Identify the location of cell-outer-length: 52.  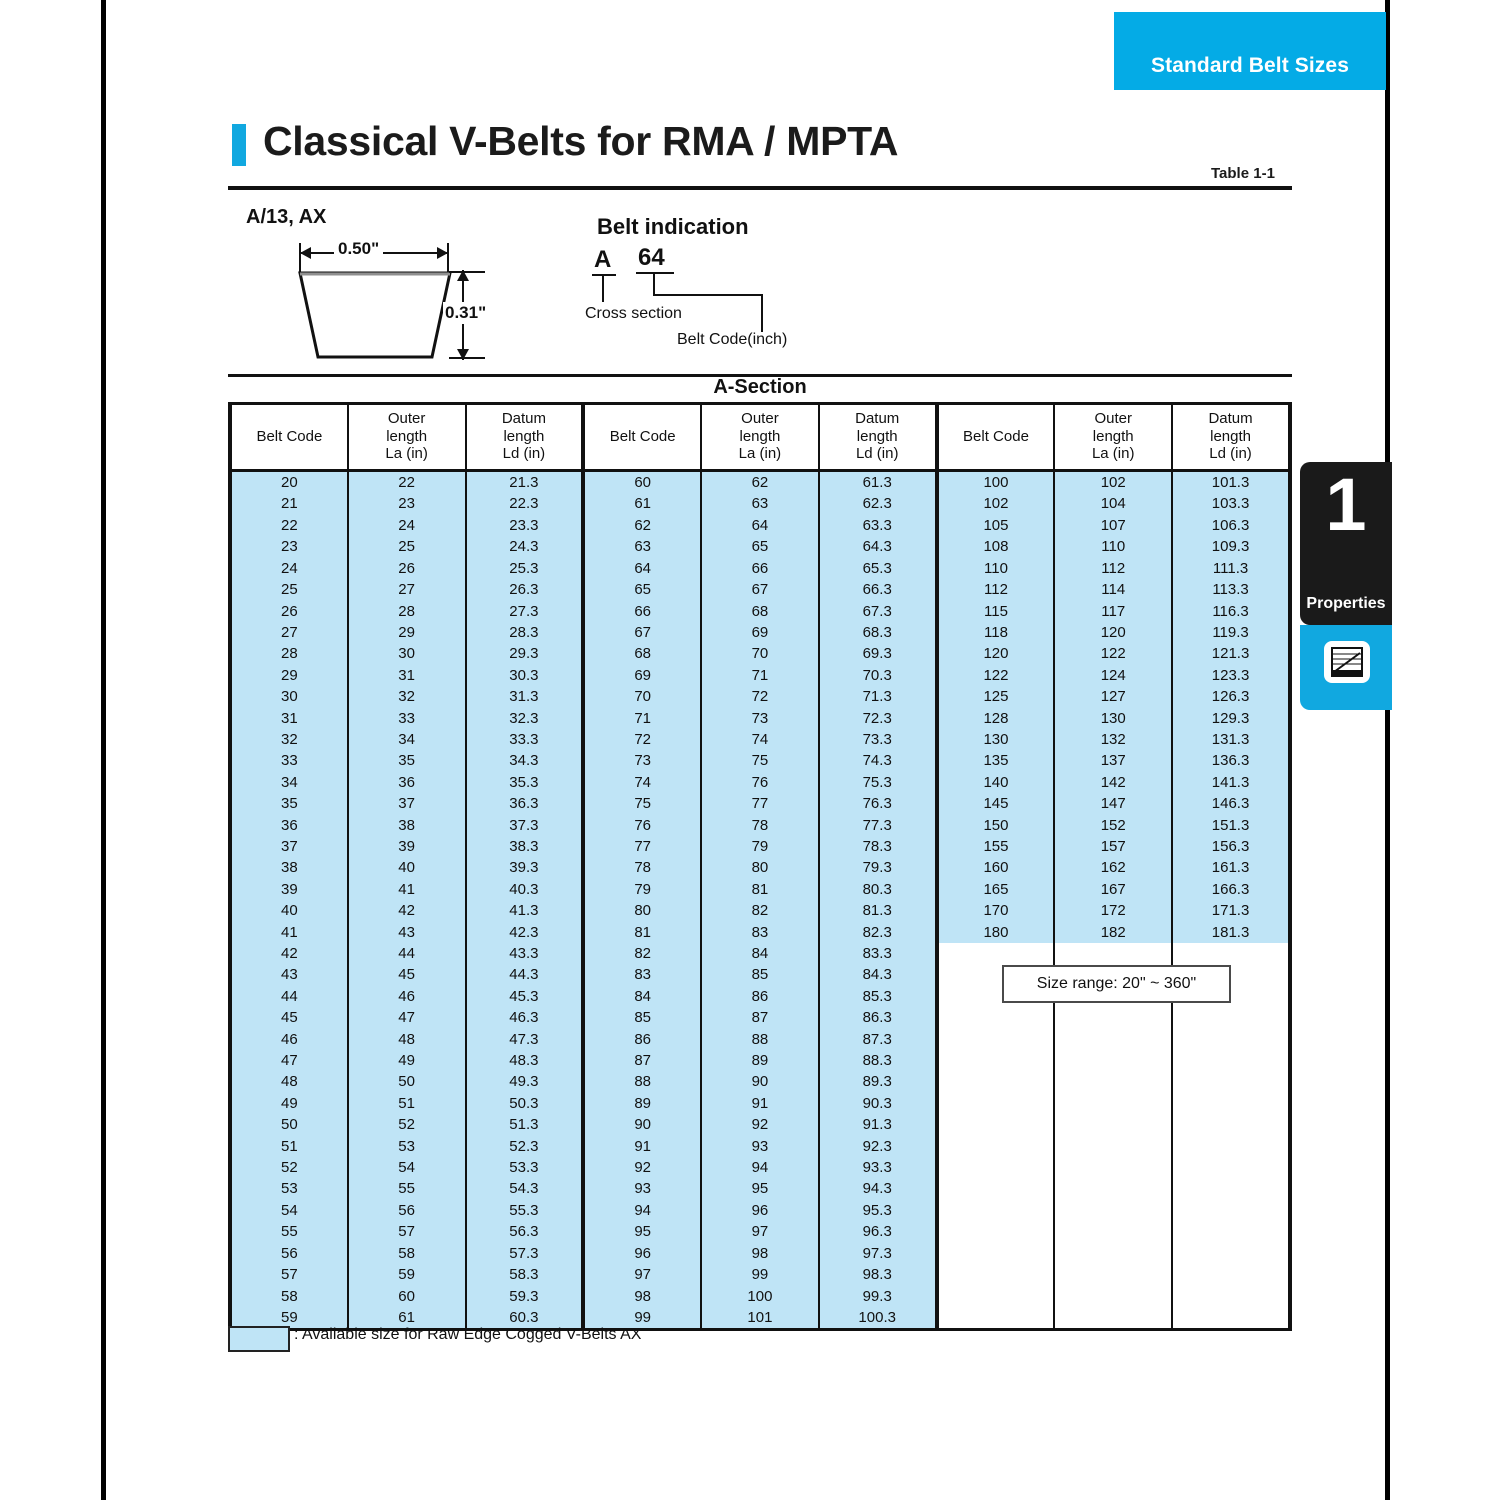
(406, 1125).